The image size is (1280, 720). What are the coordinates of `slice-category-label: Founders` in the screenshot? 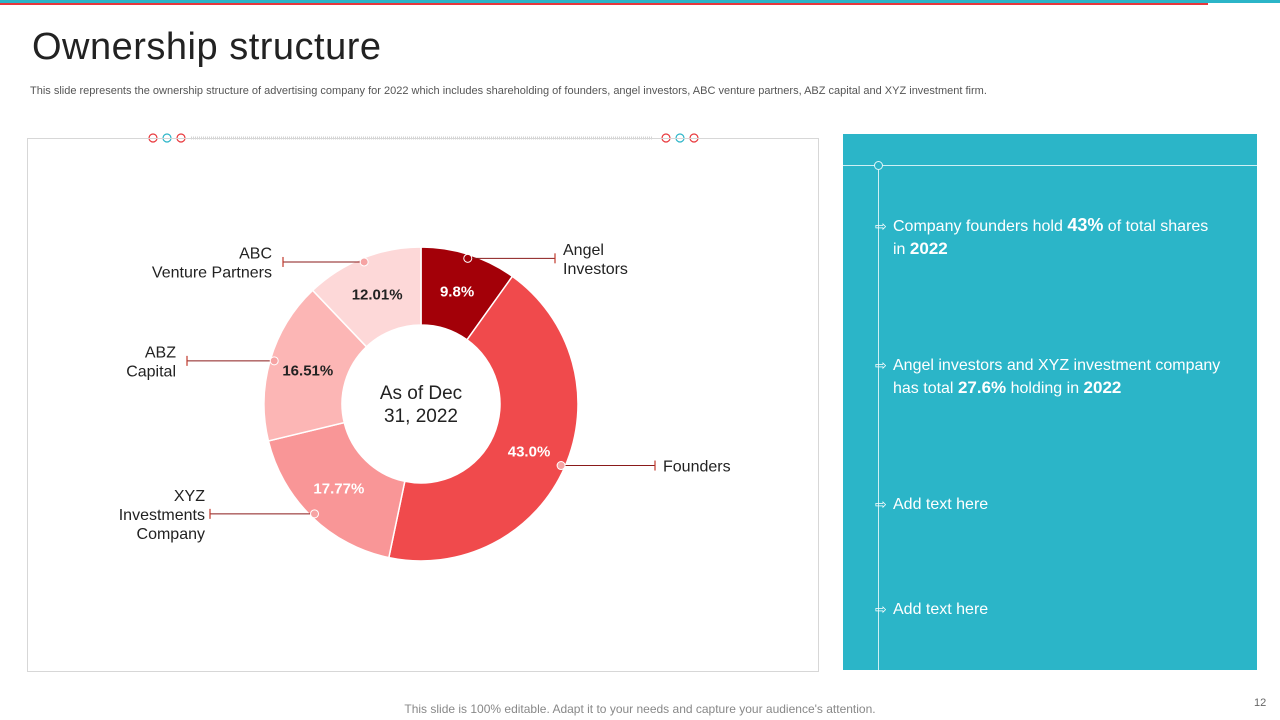 It's located at (697, 467).